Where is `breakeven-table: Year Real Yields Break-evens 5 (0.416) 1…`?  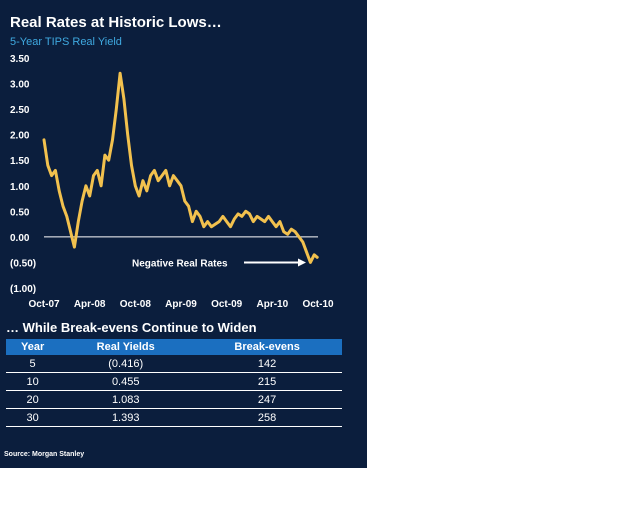
breakeven-table: Year Real Yields Break-evens 5 (0.416) 1… is located at coordinates (174, 383).